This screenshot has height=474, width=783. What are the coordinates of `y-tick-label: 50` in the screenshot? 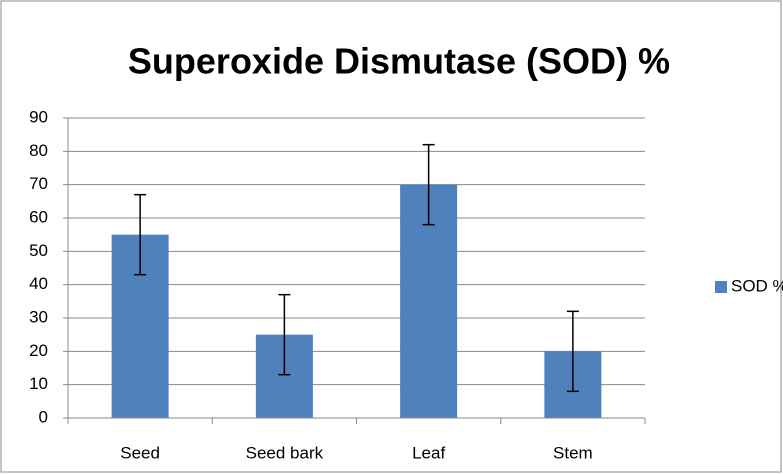 It's located at (38, 250).